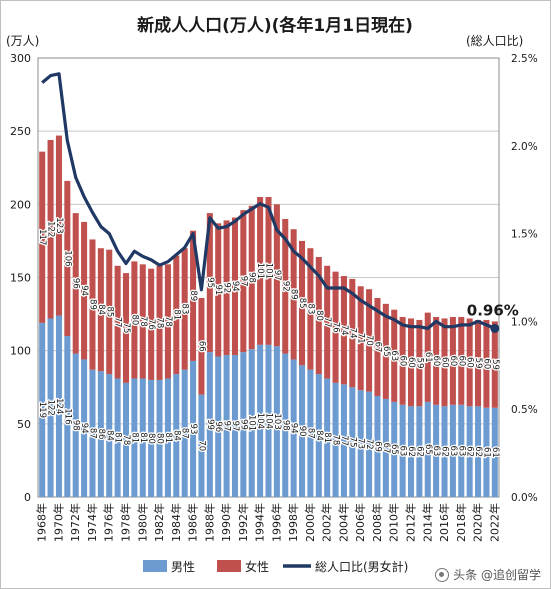 The width and height of the screenshot is (551, 589). What do you see at coordinates (403, 450) in the screenshot?
I see `data-label-male: 63` at bounding box center [403, 450].